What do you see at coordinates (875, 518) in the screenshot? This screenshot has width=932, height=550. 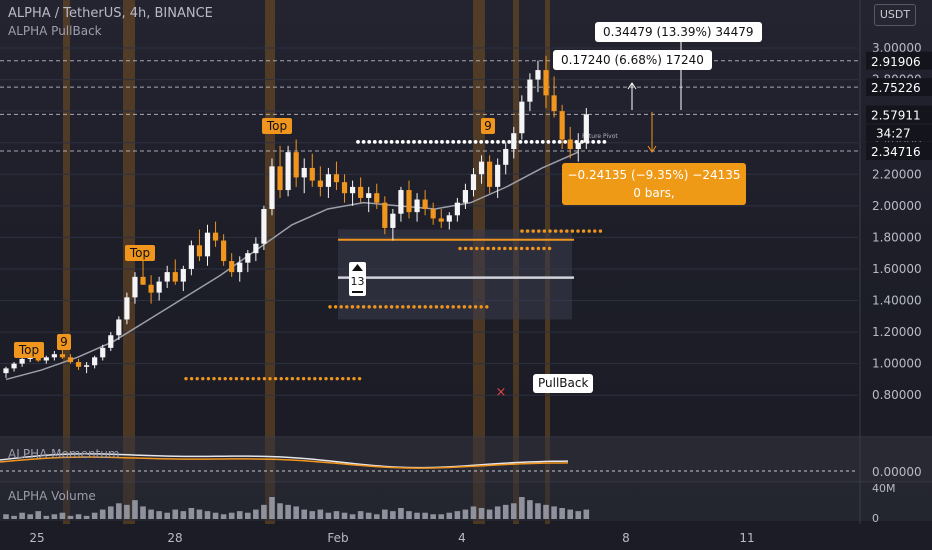 I see `volume-tick-label: 0` at bounding box center [875, 518].